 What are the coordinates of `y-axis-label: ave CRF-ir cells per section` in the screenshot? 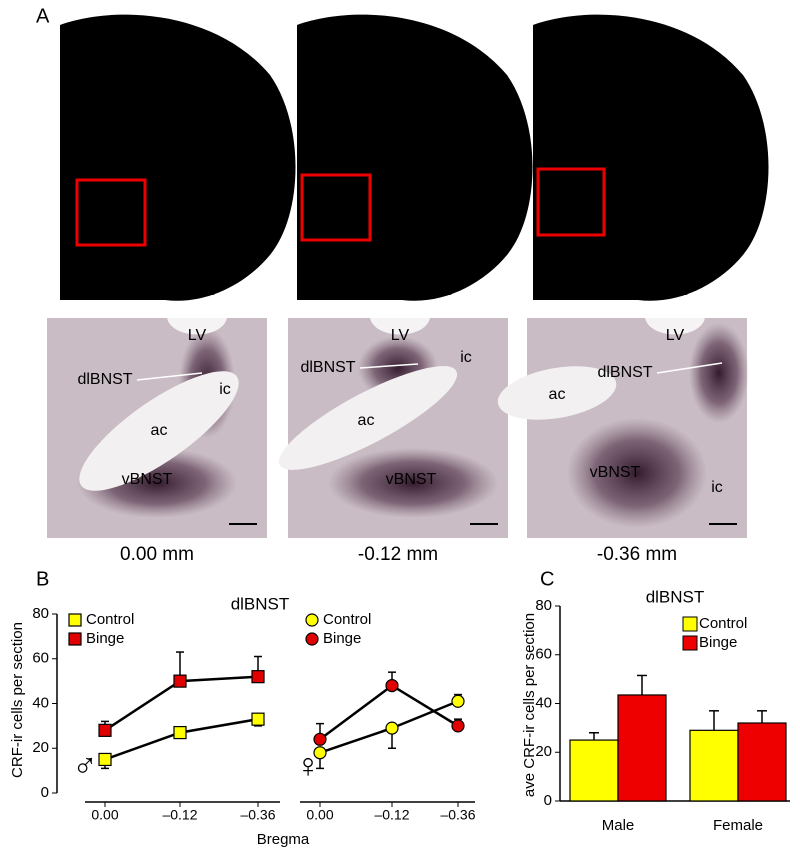 It's located at (529, 705).